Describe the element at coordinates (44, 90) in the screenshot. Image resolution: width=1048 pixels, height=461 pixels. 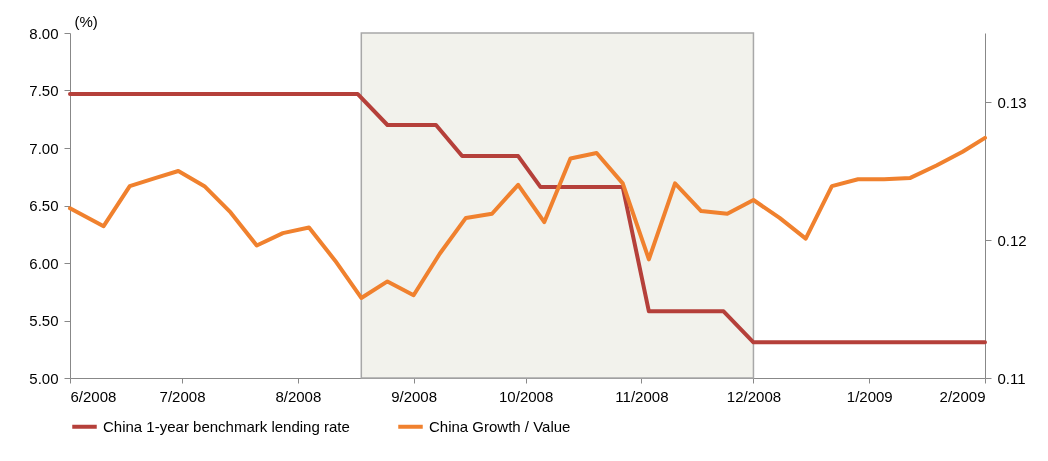
I see `y-tick-label: 7.50` at that location.